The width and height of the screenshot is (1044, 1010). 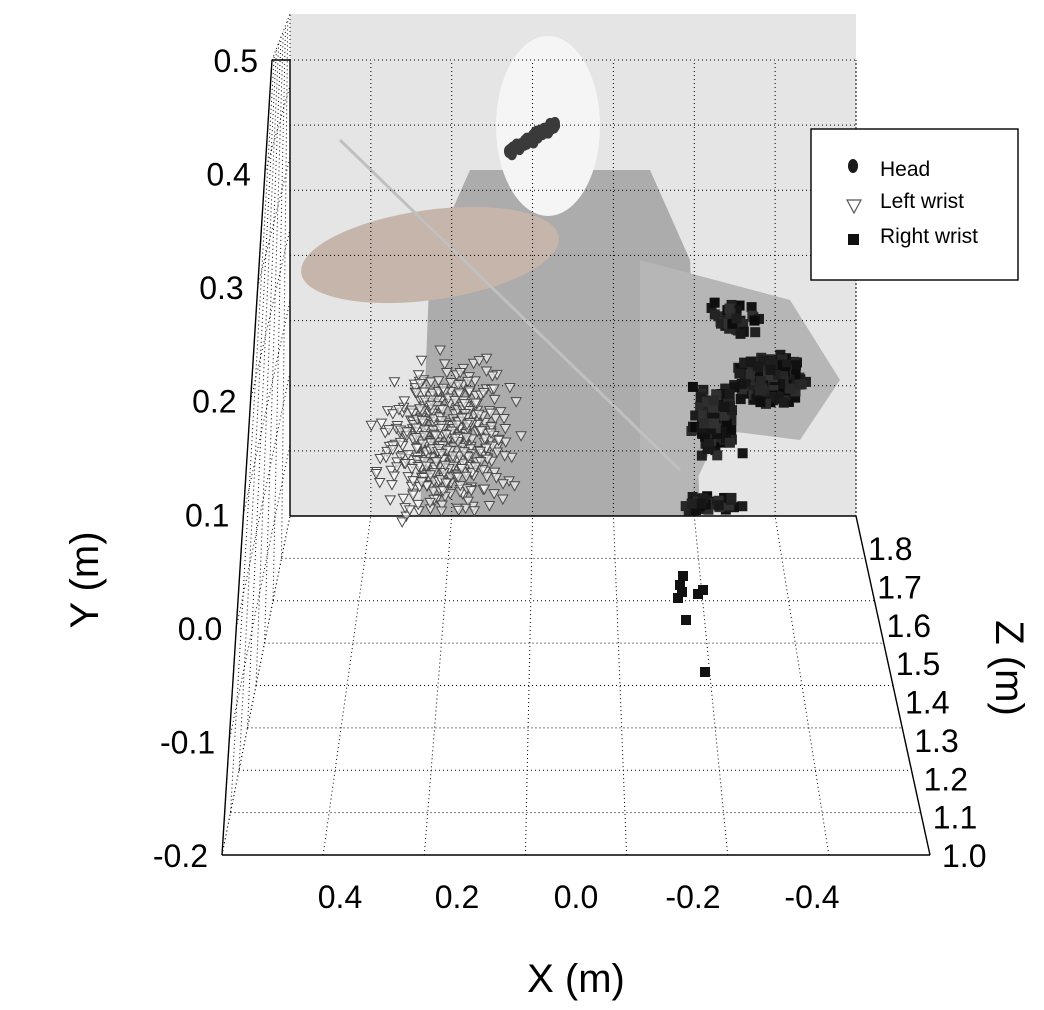 I want to click on z-axis-title: Z (m), so click(x=1009, y=668).